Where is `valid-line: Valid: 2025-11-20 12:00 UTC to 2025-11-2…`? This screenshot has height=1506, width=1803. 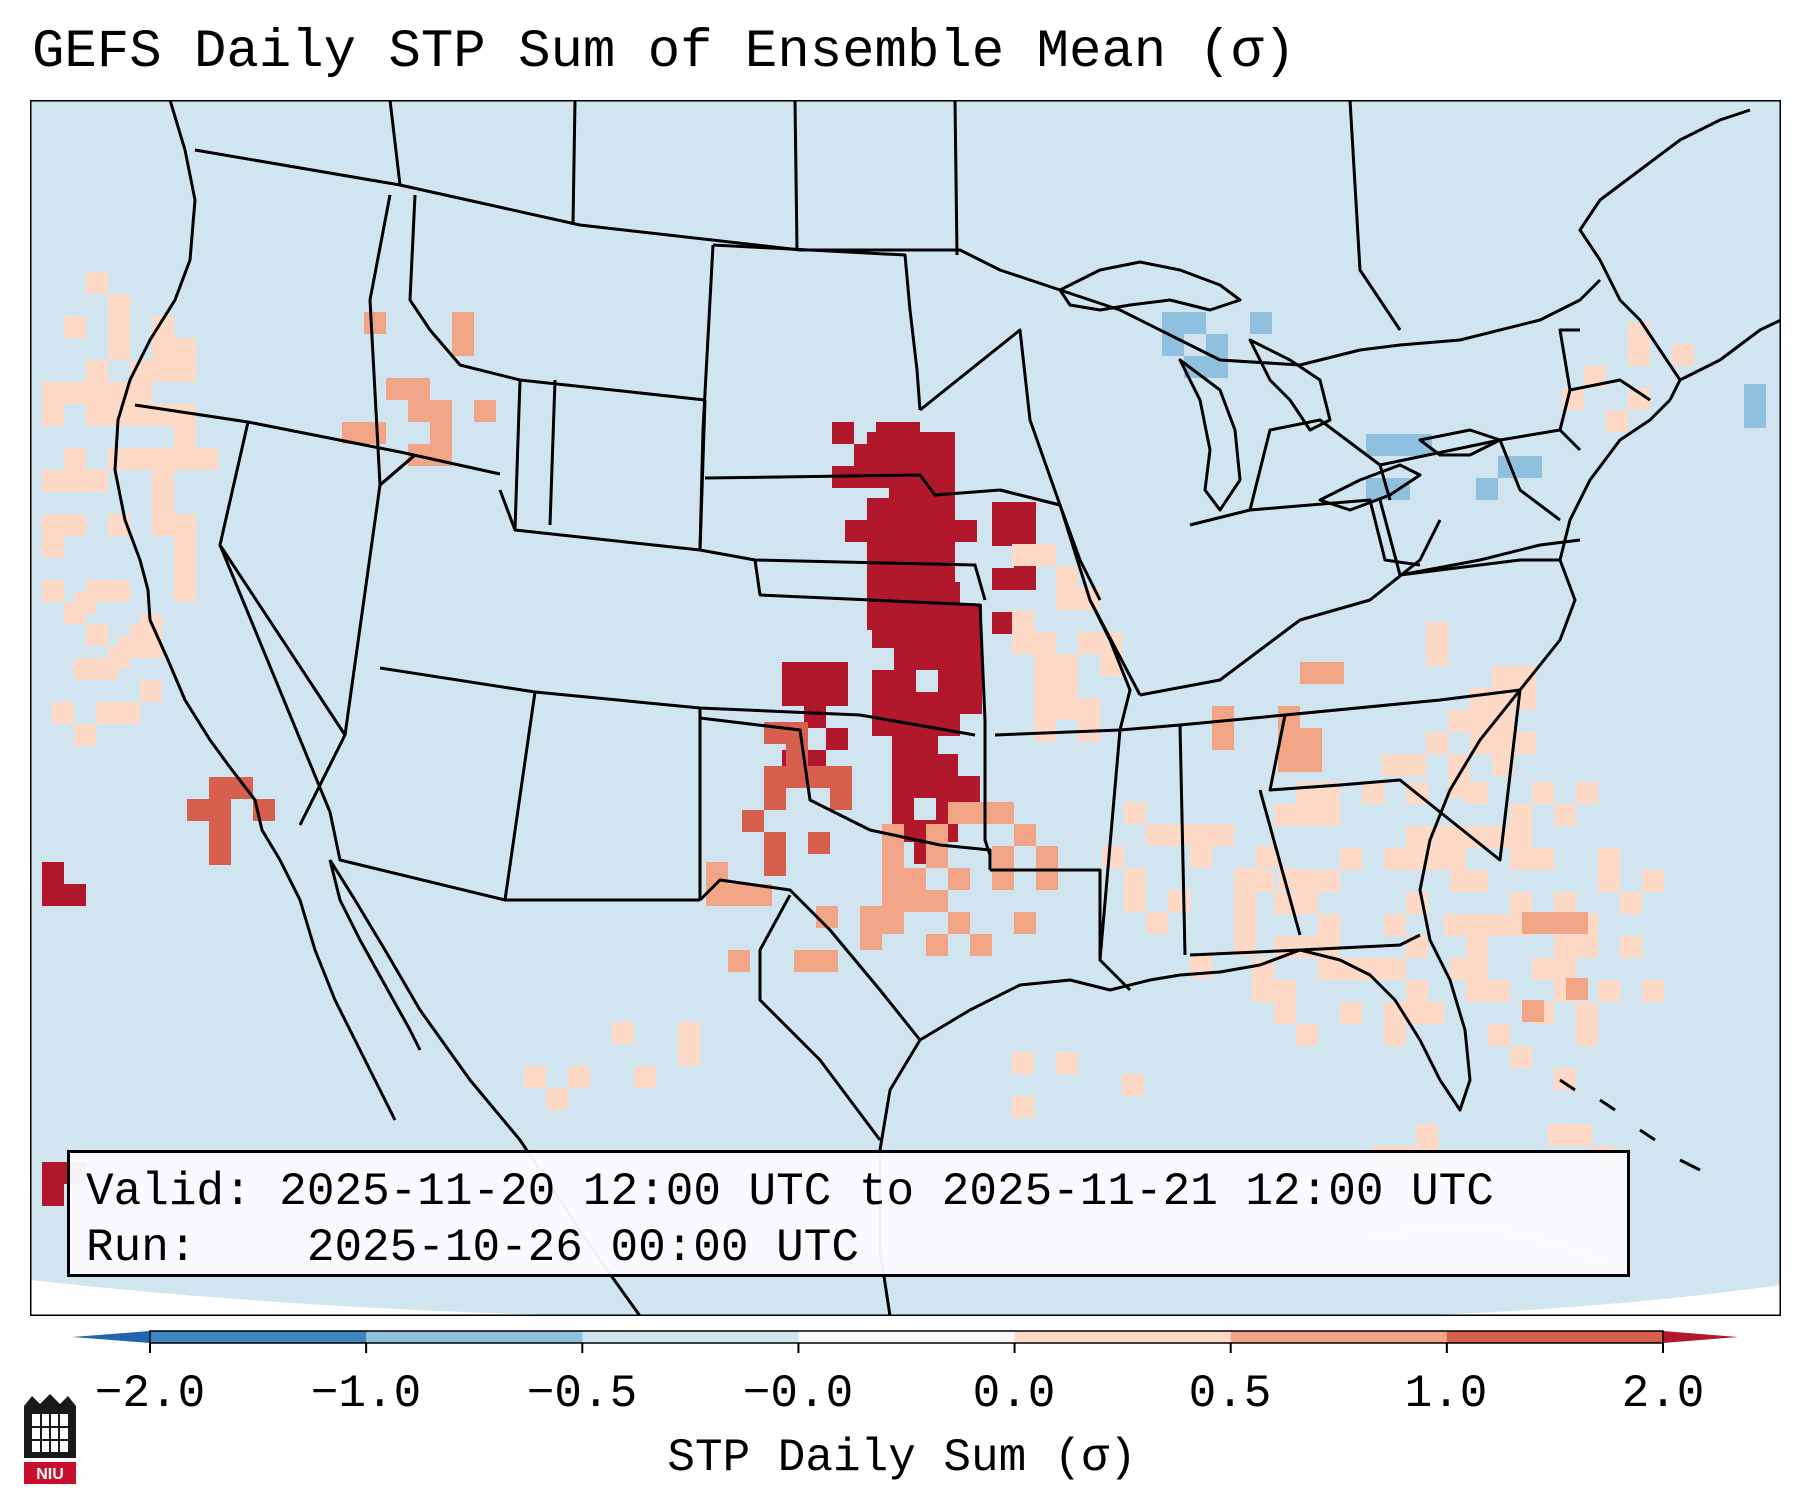 valid-line: Valid: 2025-11-20 12:00 UTC to 2025-11-2… is located at coordinates (856, 1192).